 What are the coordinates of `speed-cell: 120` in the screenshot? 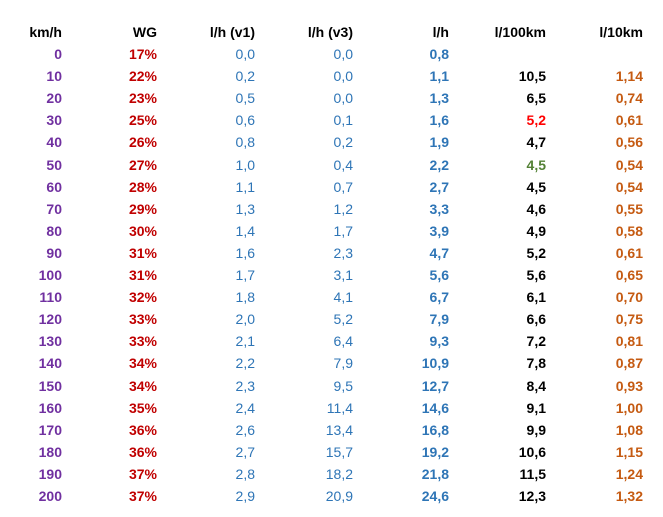 It's located at (50, 319).